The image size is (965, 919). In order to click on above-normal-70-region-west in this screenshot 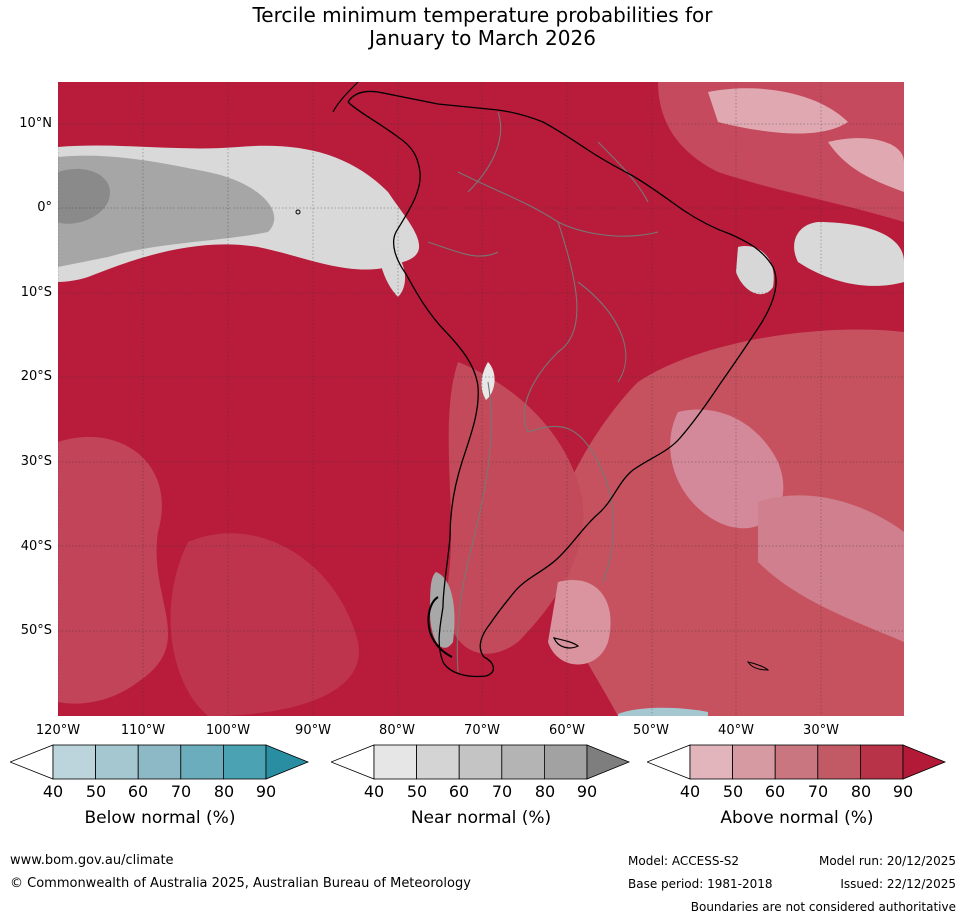, I will do `click(113, 570)`.